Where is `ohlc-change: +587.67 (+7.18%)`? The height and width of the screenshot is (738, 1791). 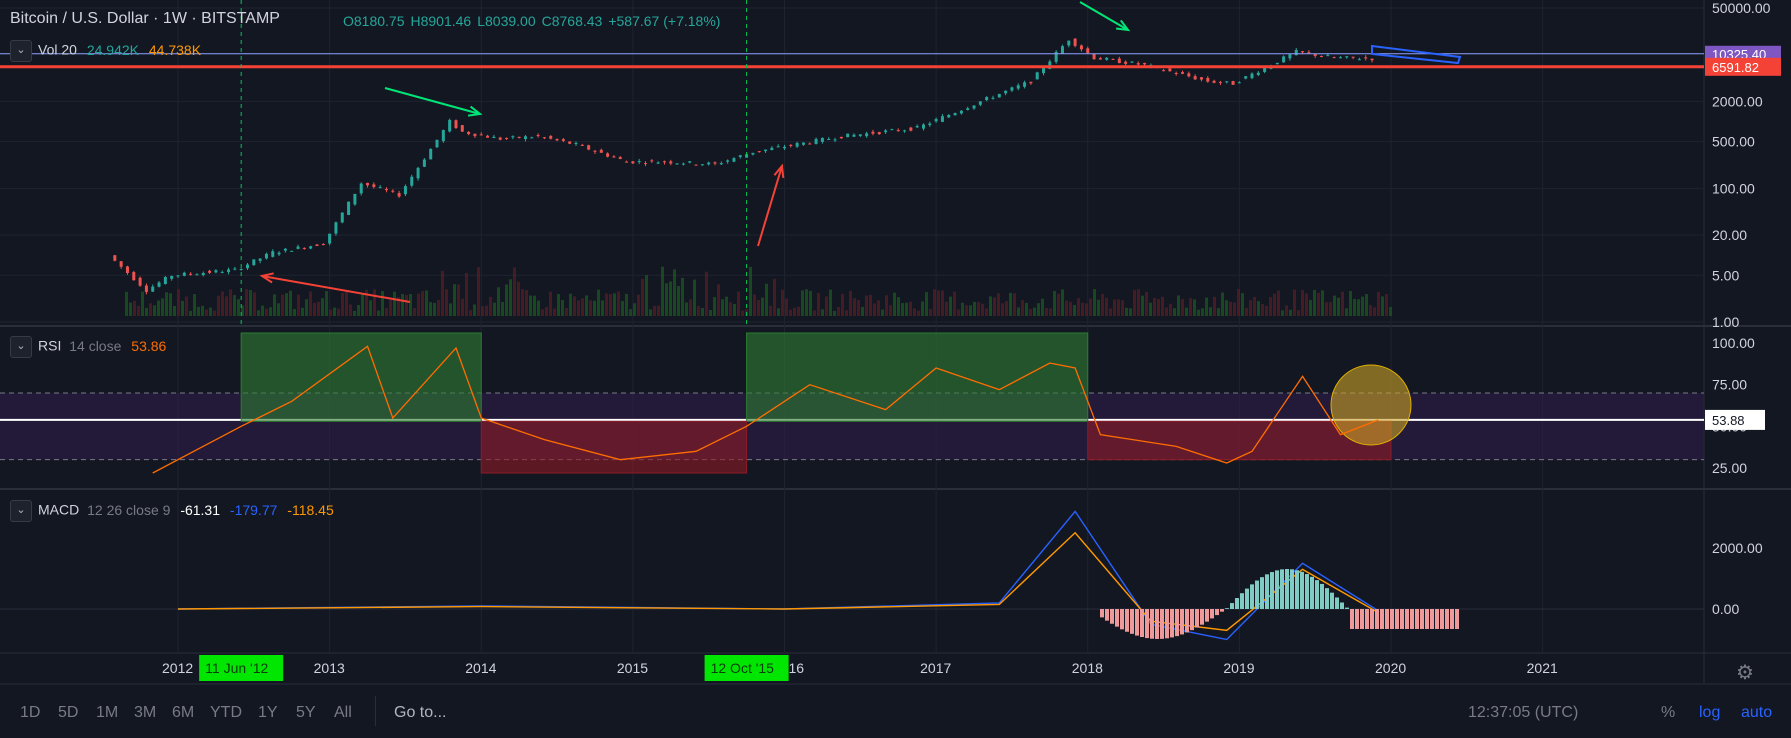 ohlc-change: +587.67 (+7.18%) is located at coordinates (664, 21).